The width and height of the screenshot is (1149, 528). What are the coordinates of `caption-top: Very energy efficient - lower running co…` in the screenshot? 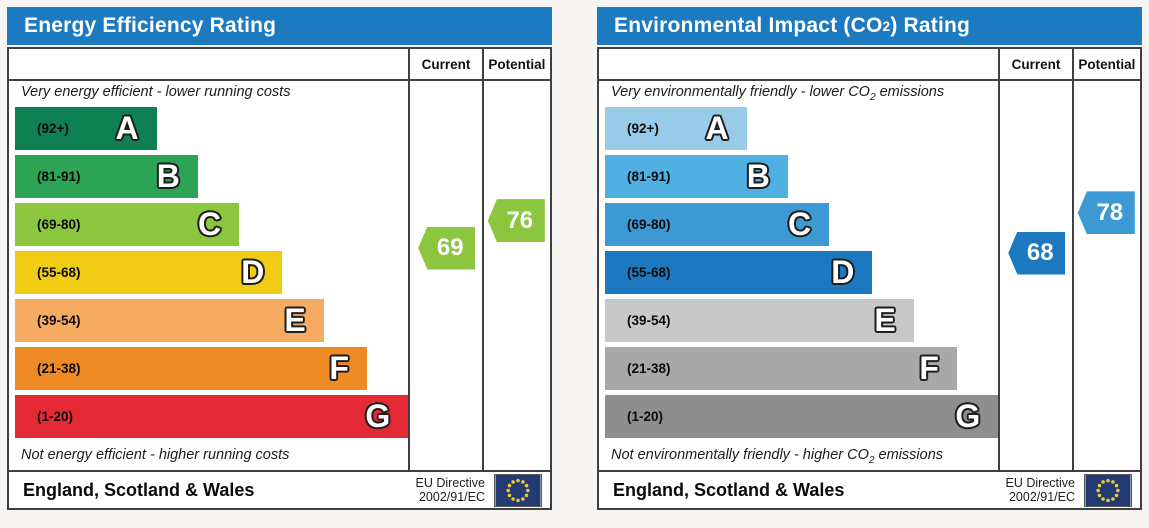 It's located at (156, 92).